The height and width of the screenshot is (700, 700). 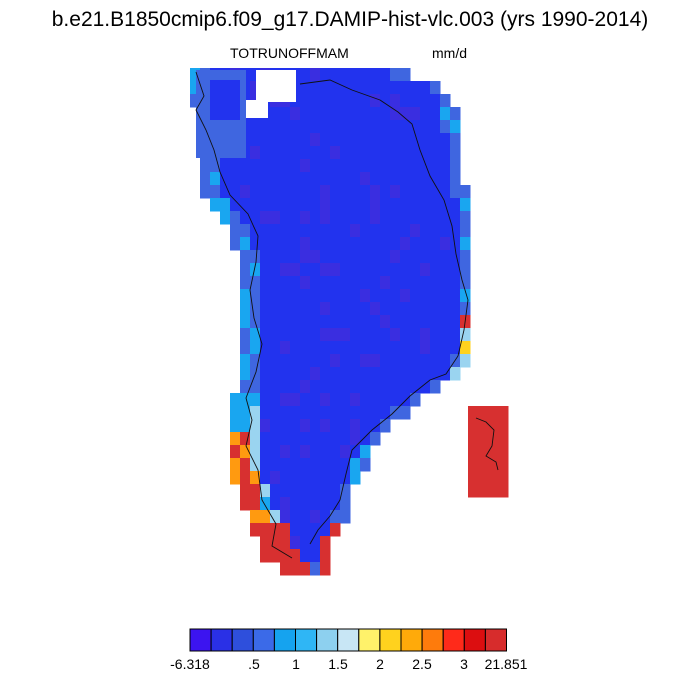 I want to click on colorbar-labels: -6.318 .5 1 1.5 2 2.5 3 21.851, so click(x=348, y=664).